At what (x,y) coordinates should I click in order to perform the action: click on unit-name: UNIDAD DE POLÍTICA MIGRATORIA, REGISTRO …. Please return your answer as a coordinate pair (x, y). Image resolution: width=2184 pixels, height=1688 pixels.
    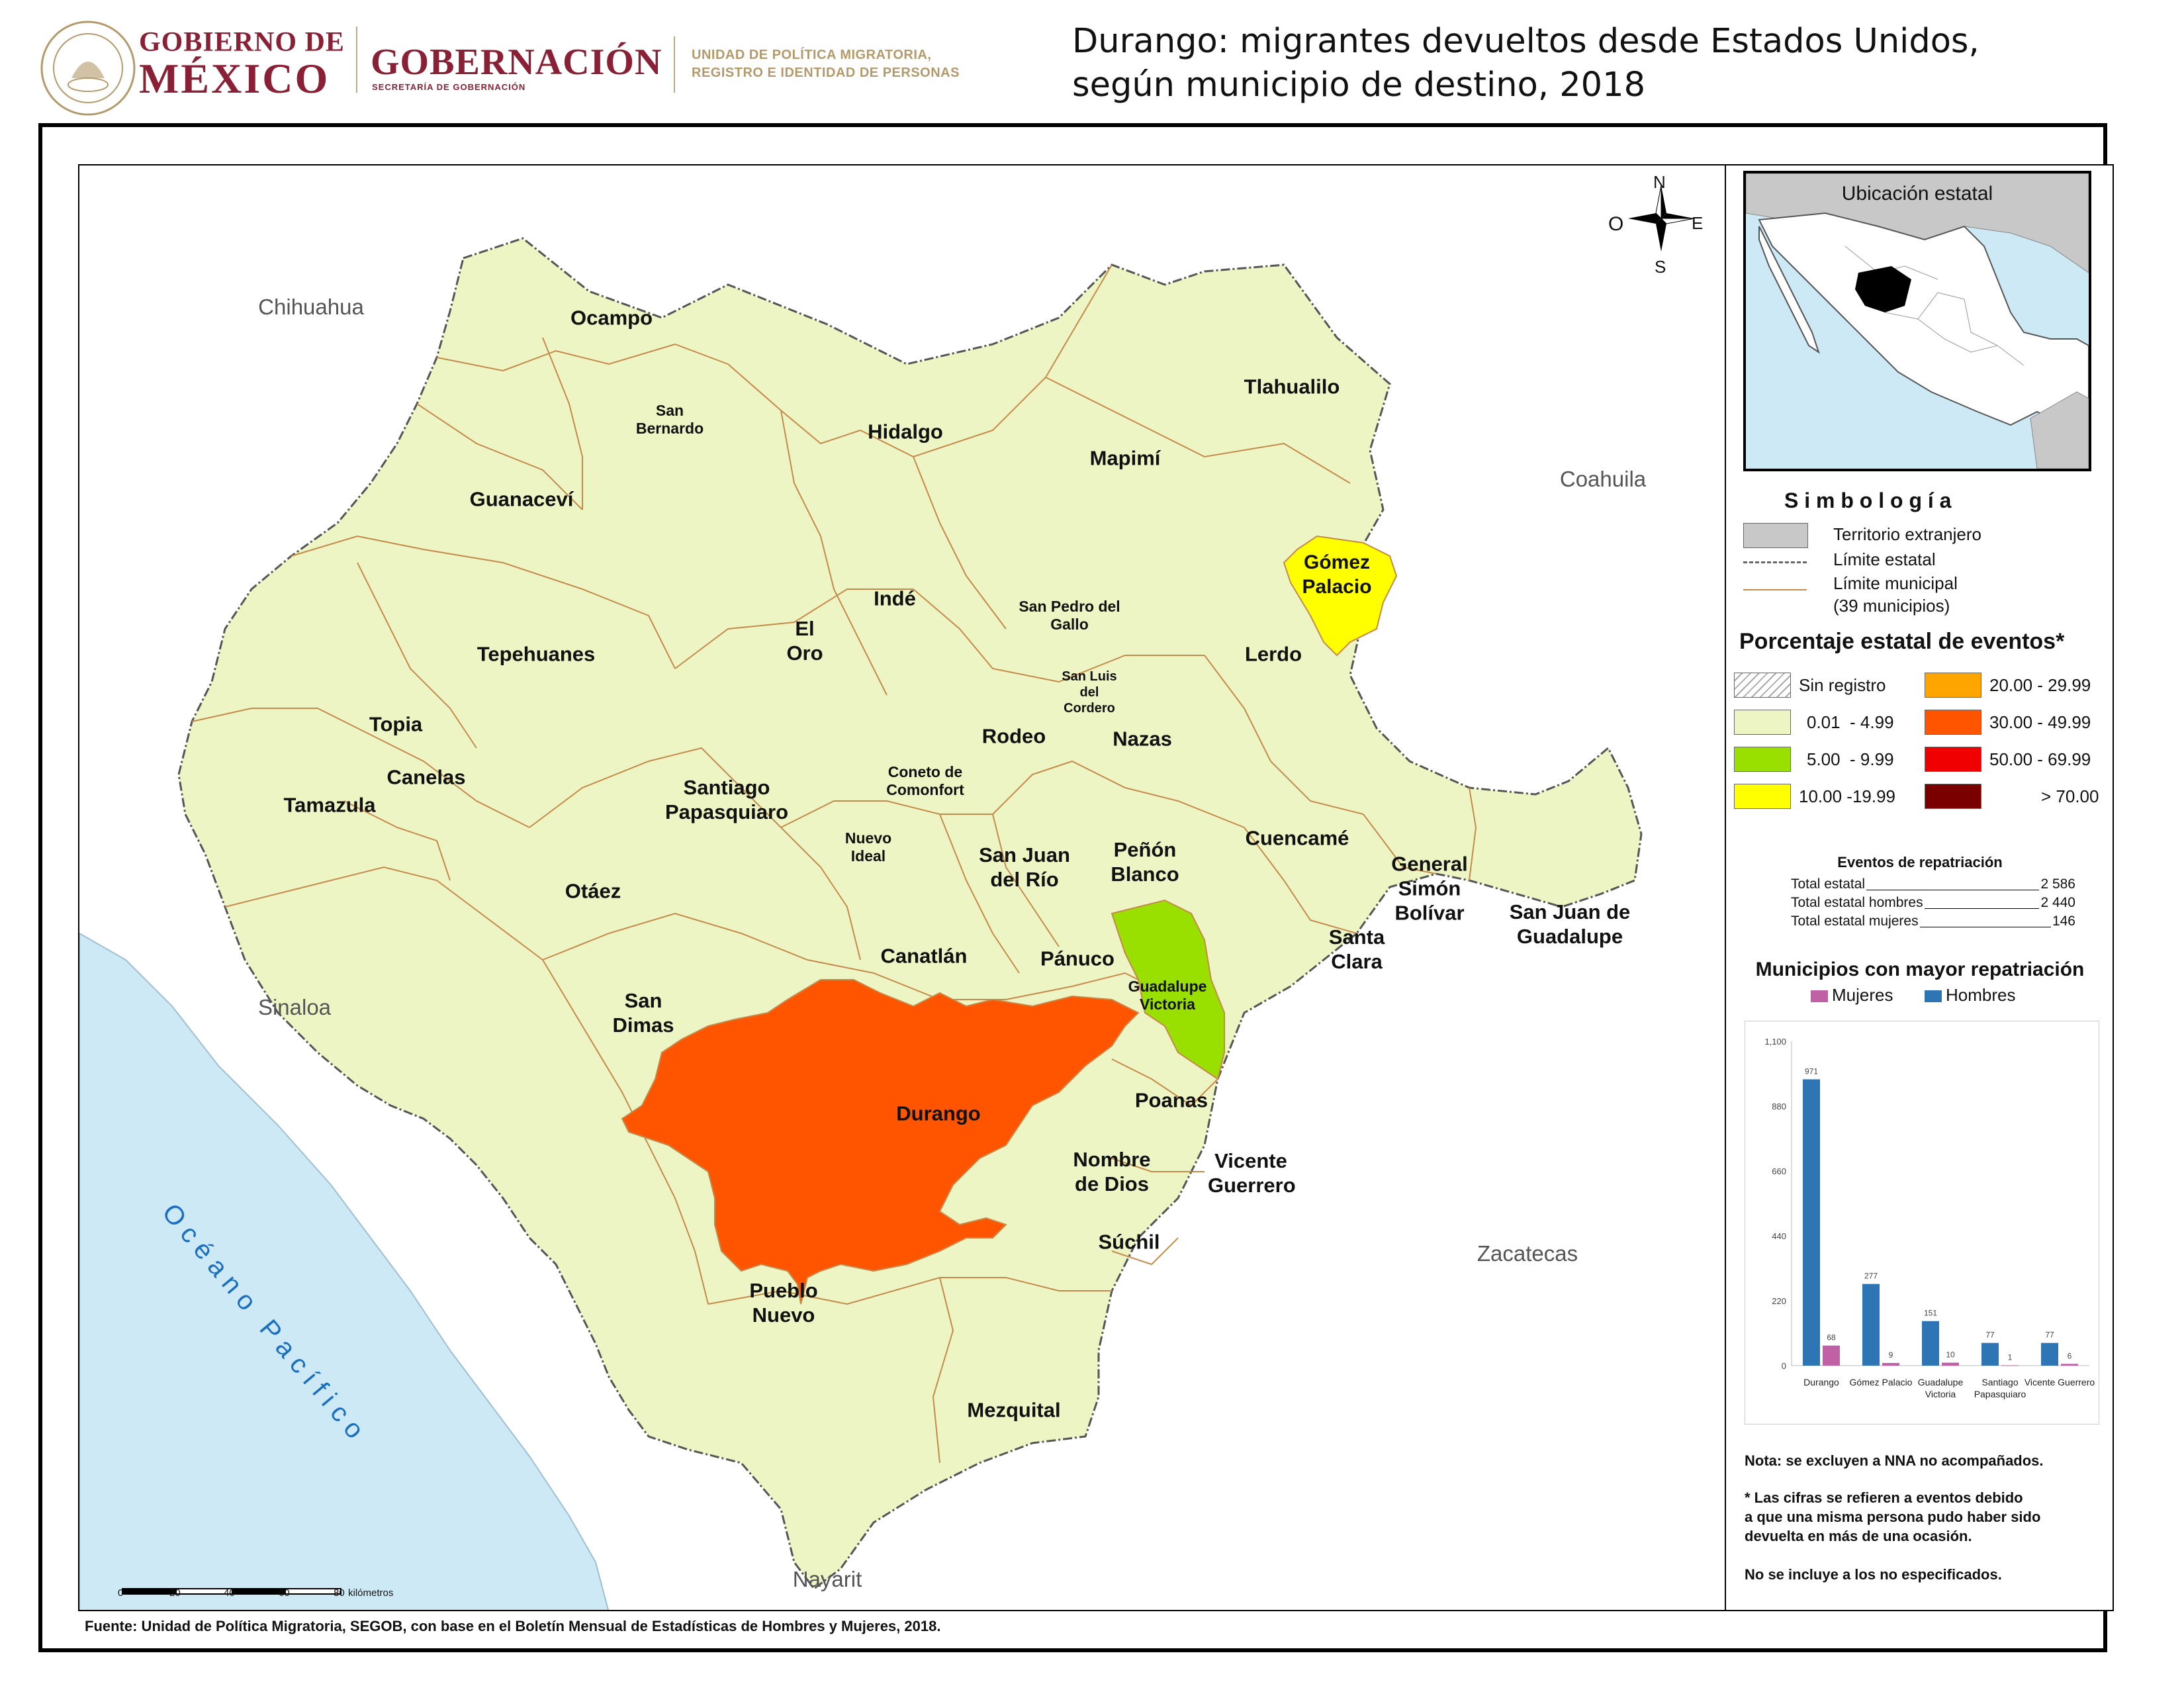
    Looking at the image, I should click on (826, 64).